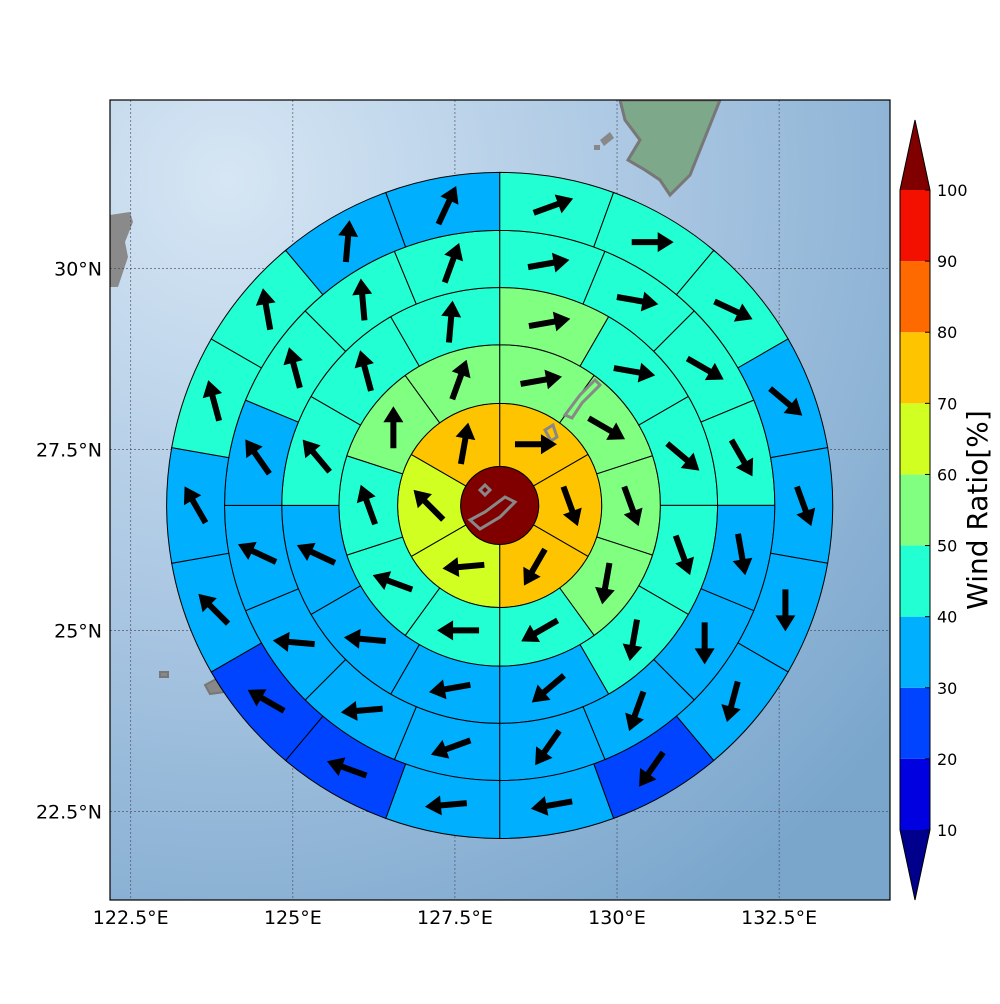 The width and height of the screenshot is (1000, 1004). Describe the element at coordinates (131, 918) in the screenshot. I see `x-tick-label: 122.5°E` at that location.